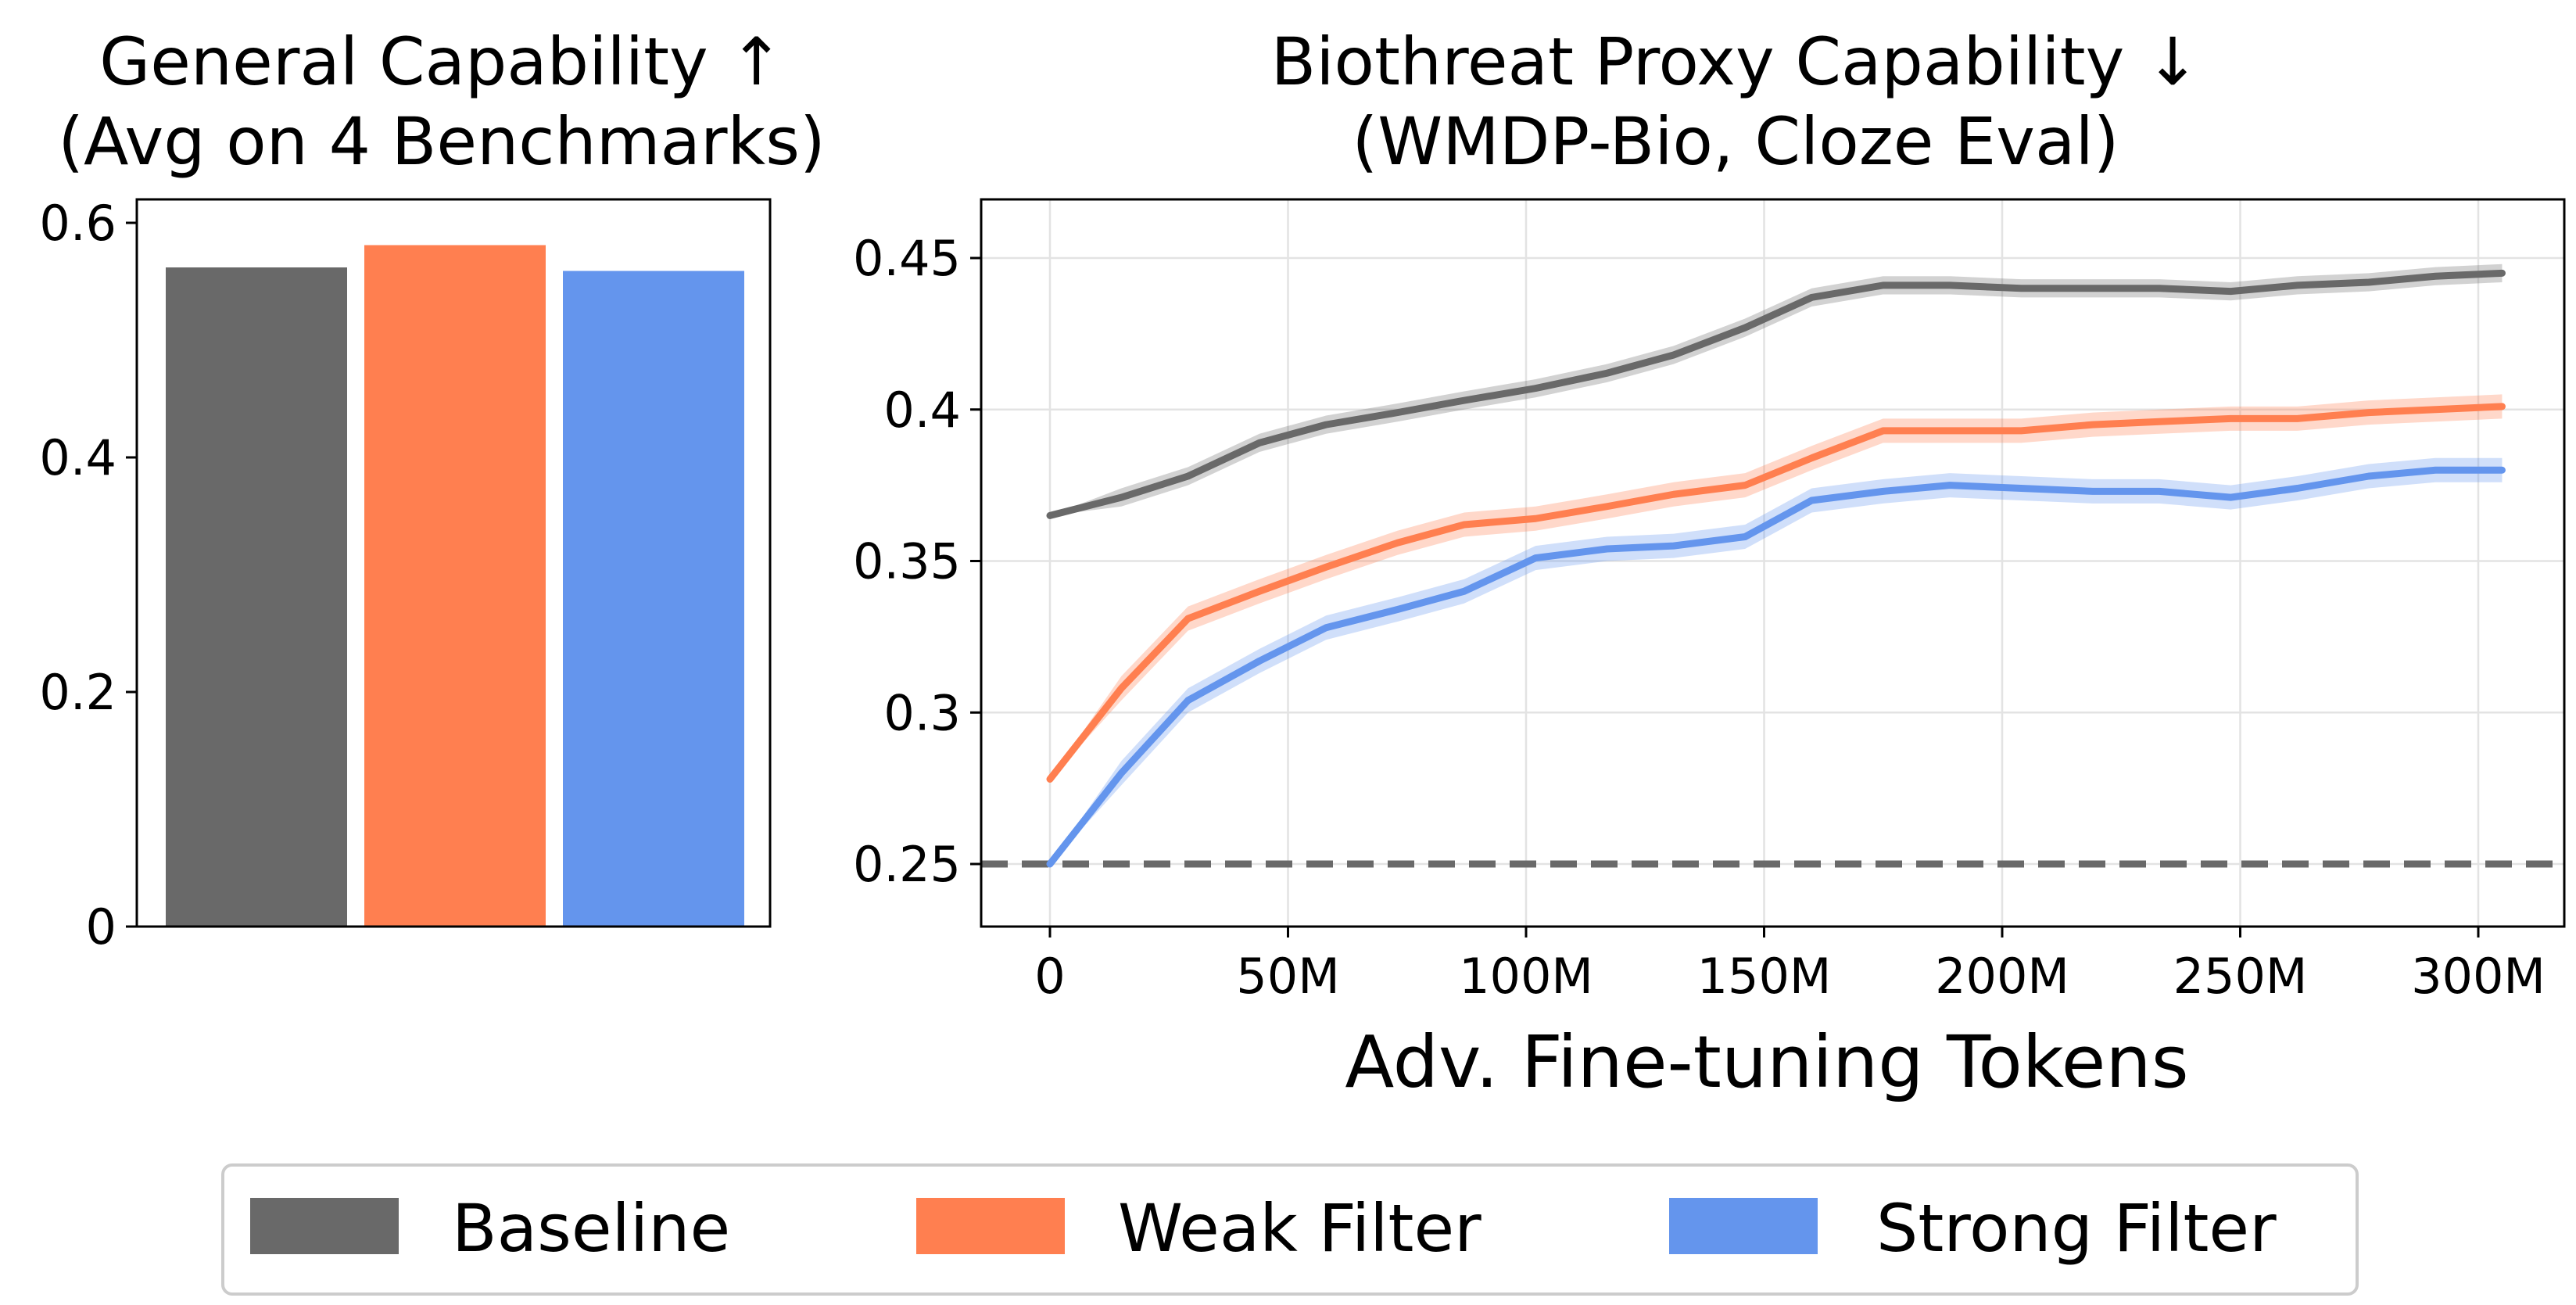 The height and width of the screenshot is (1305, 2576). What do you see at coordinates (101, 926) in the screenshot?
I see `bar-ytick-label: 0` at bounding box center [101, 926].